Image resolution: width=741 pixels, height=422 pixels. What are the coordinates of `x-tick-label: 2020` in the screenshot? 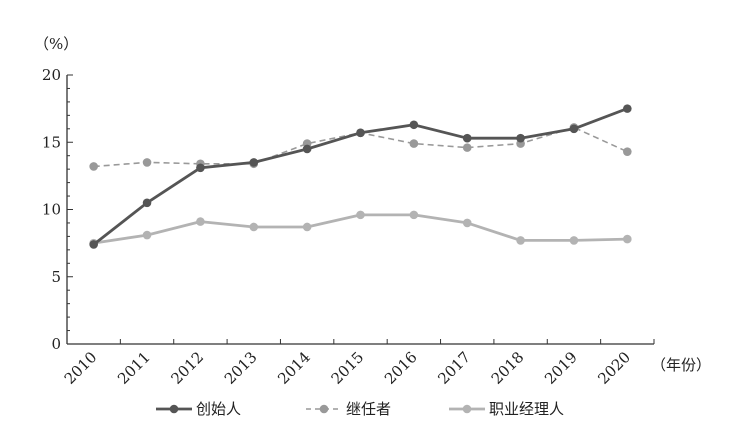 It's located at (614, 368).